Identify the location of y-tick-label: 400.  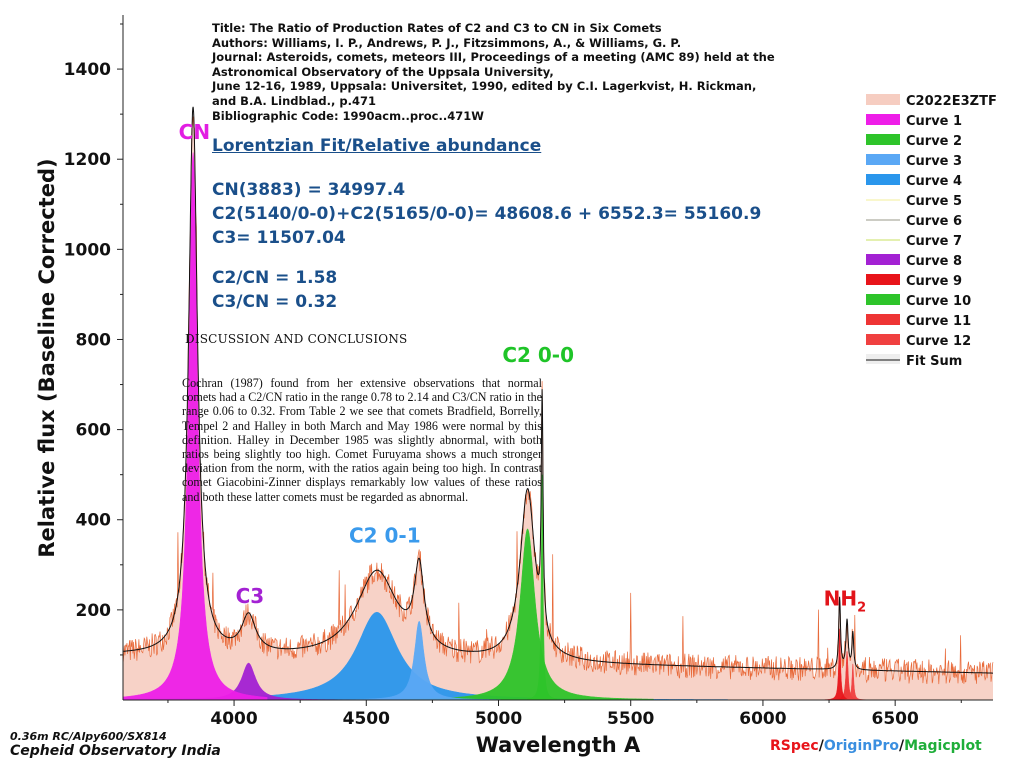
(94, 521).